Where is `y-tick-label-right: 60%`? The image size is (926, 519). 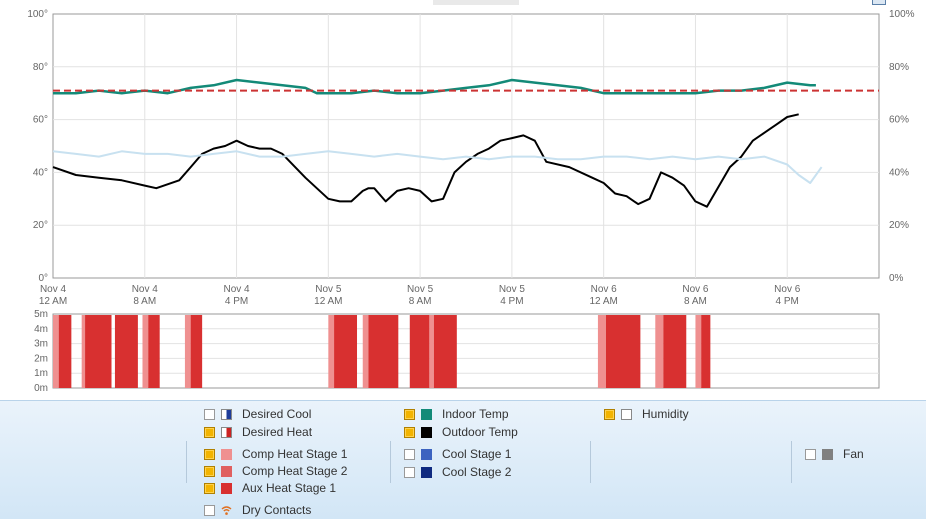 y-tick-label-right: 60% is located at coordinates (899, 120).